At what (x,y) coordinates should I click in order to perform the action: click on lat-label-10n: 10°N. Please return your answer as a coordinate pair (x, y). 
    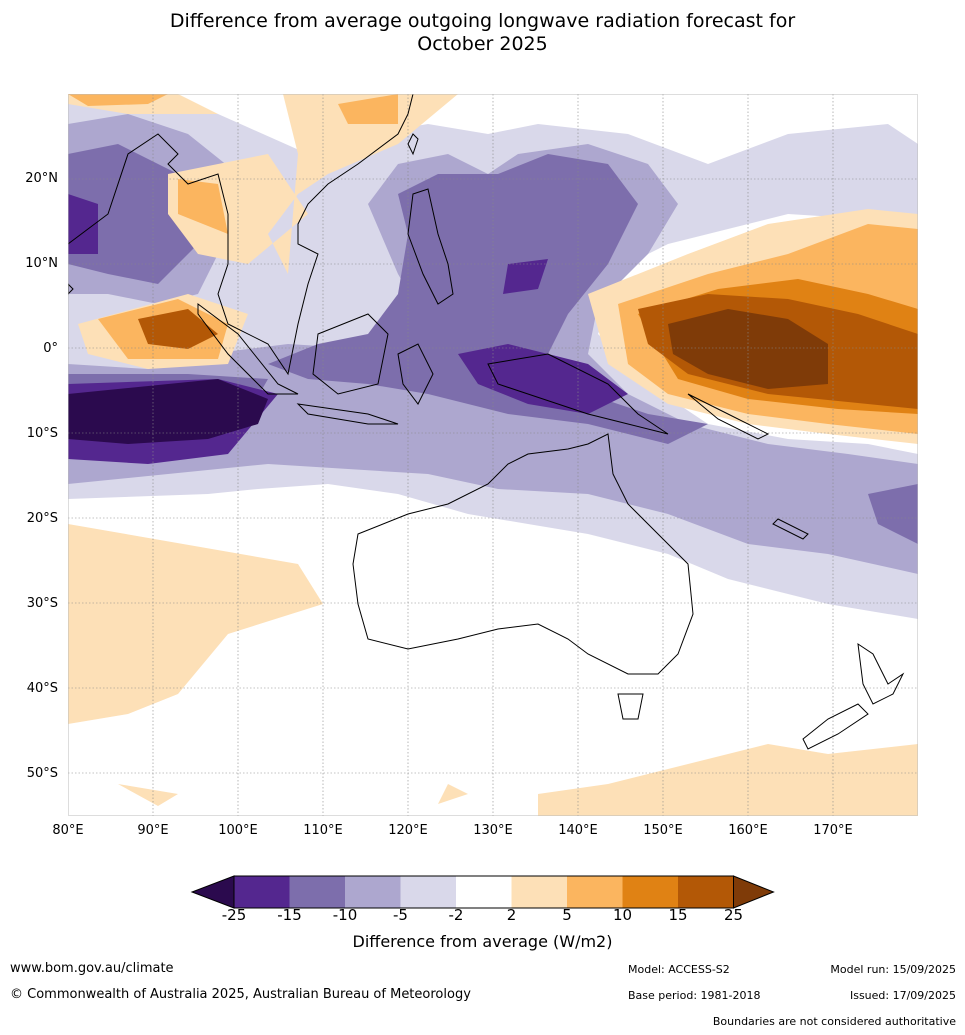
    Looking at the image, I should click on (41, 263).